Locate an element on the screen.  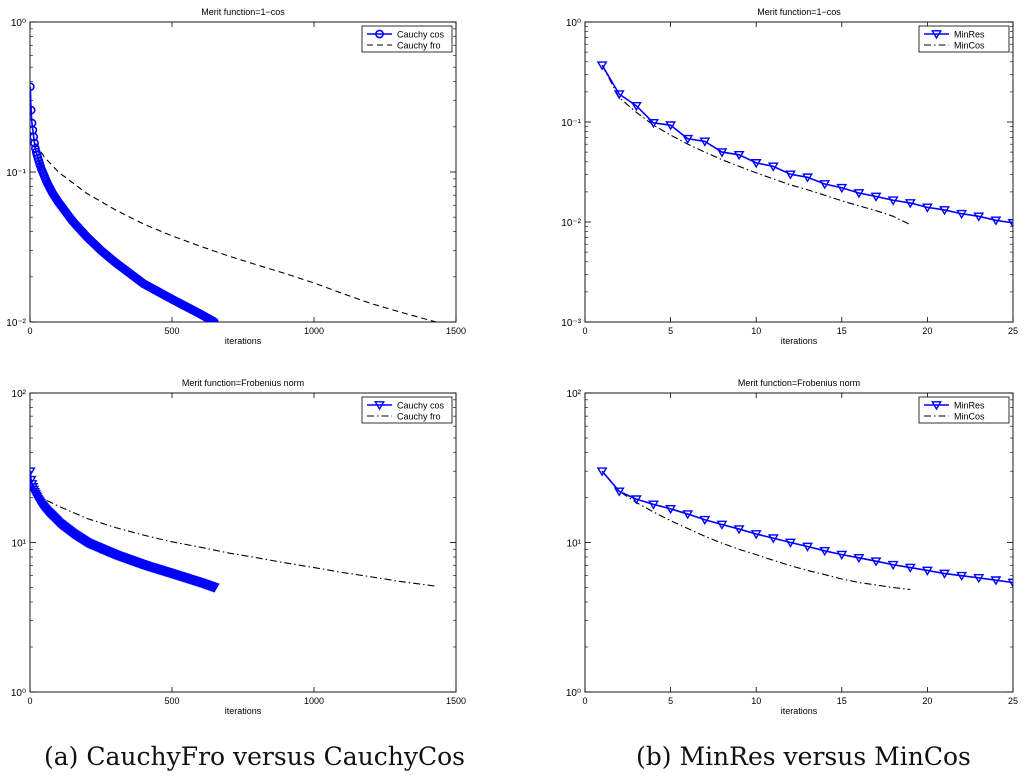
x-tick-label: 1500 is located at coordinates (456, 331).